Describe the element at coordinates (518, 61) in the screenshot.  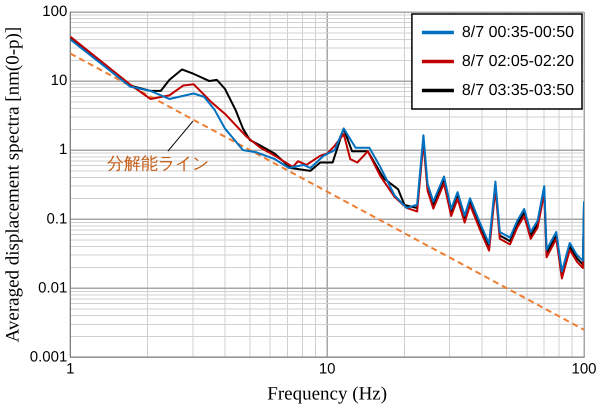
I see `legend-label: 8/7 02:05-02:20` at that location.